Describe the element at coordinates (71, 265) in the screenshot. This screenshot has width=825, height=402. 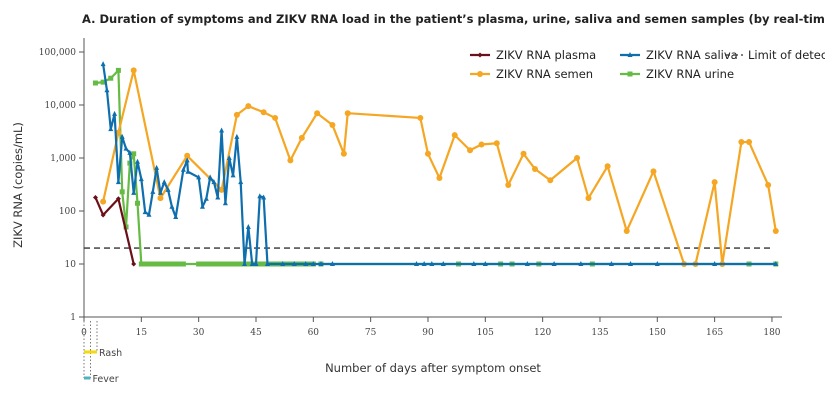
I see `y-tick-label: 10` at that location.